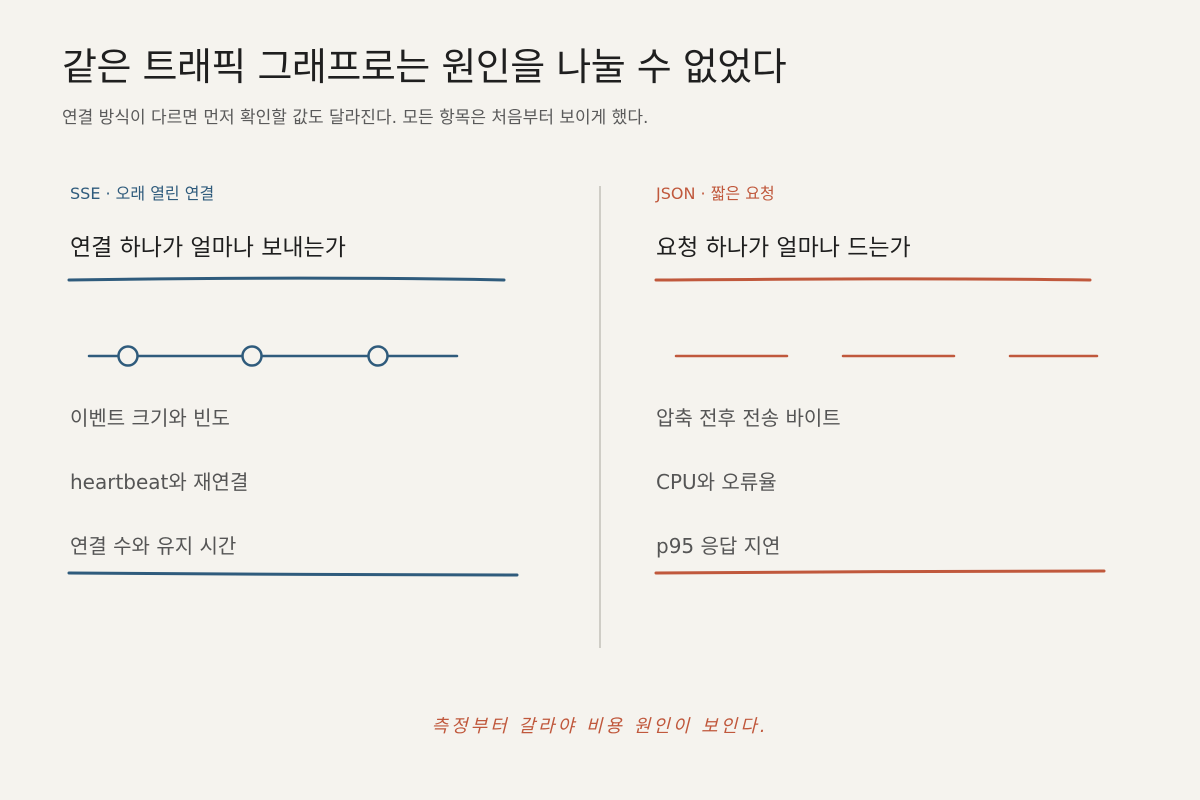 The height and width of the screenshot is (800, 1200). Describe the element at coordinates (600, 726) in the screenshot. I see `footer-note: 측정부터 갈라야 비용 원인이 보인다.` at that location.